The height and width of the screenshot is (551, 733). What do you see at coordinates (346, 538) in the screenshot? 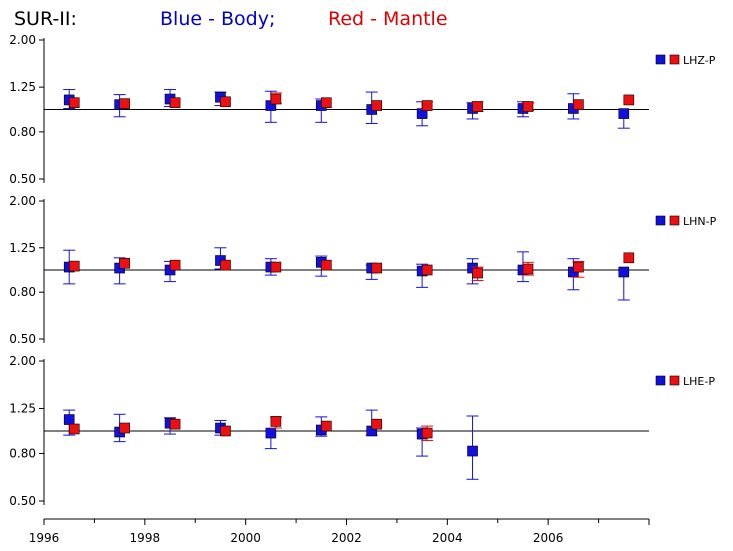
I see `x-tick-label: 2002` at bounding box center [346, 538].